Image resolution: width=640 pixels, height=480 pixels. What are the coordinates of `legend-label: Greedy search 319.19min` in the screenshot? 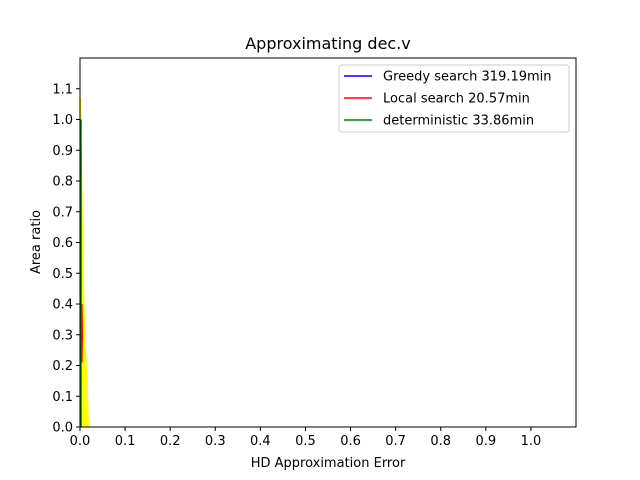 It's located at (467, 77).